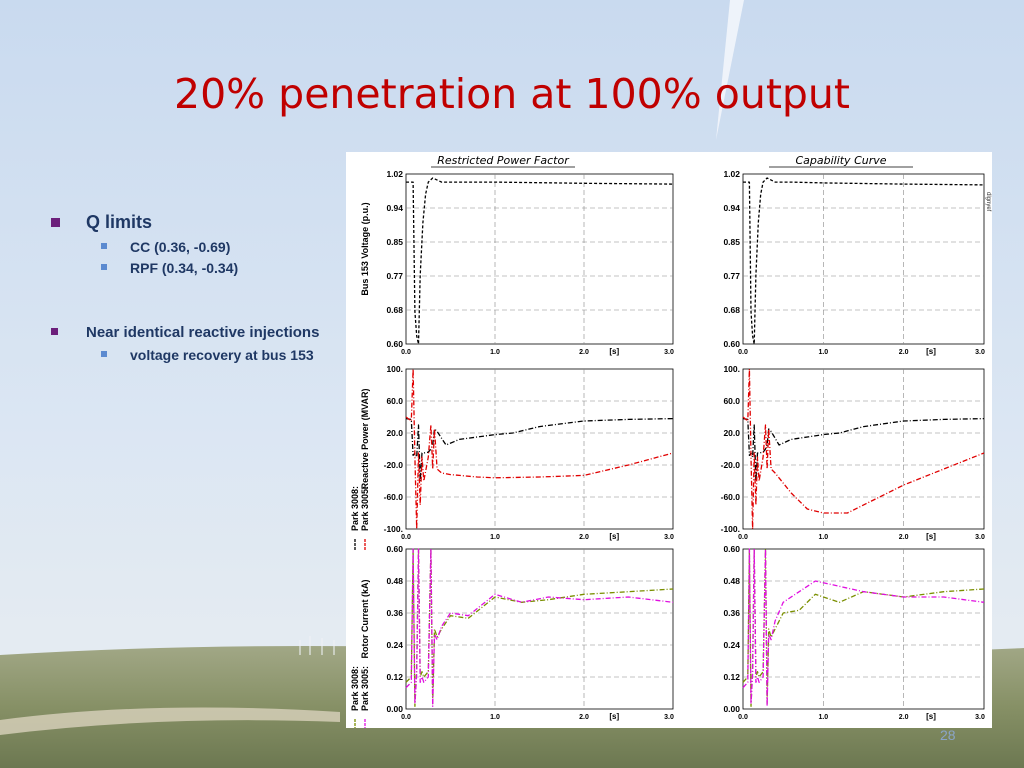 The image size is (1024, 768). What do you see at coordinates (512, 94) in the screenshot?
I see `slide-title: 20% penetration at 100% output` at bounding box center [512, 94].